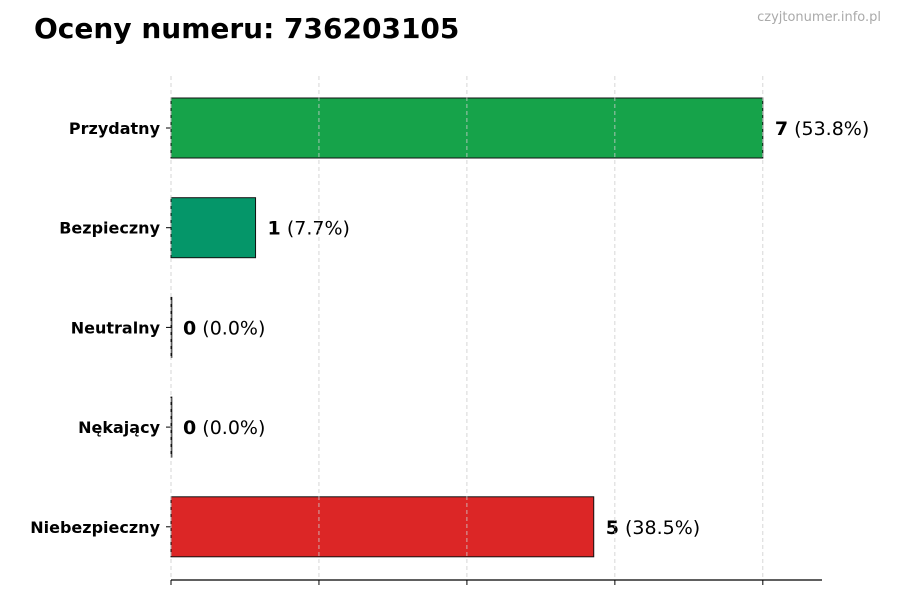 Image resolution: width=900 pixels, height=600 pixels. Describe the element at coordinates (109, 228) in the screenshot. I see `category-label: Bezpieczny` at that location.